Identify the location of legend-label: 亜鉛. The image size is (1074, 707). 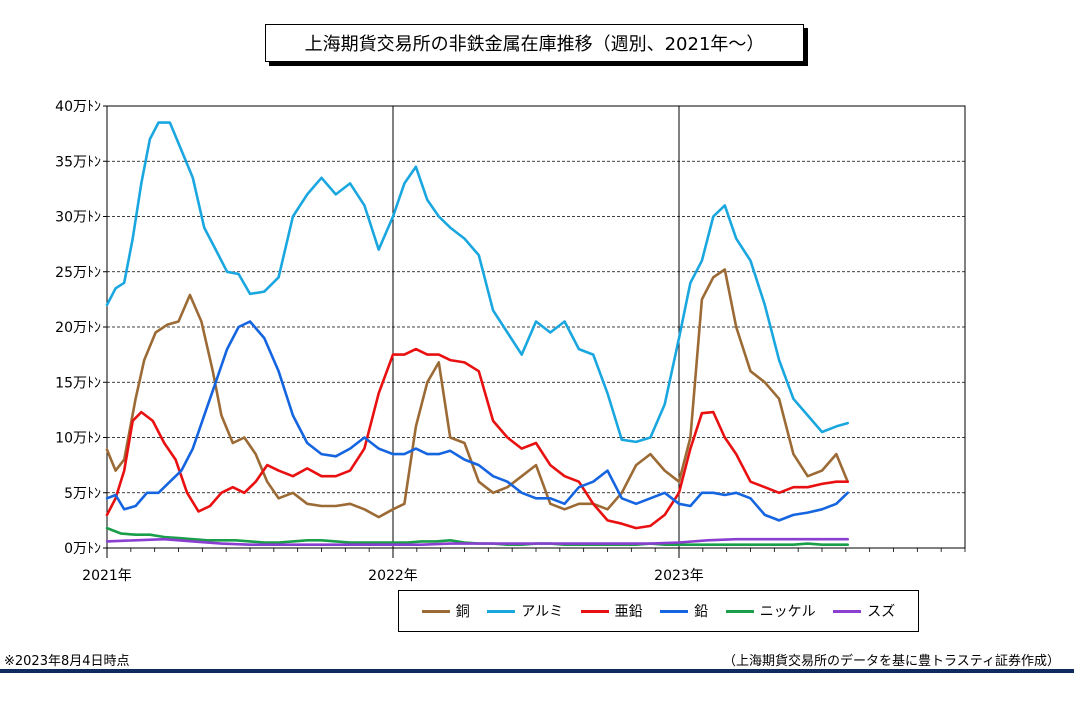
(628, 612).